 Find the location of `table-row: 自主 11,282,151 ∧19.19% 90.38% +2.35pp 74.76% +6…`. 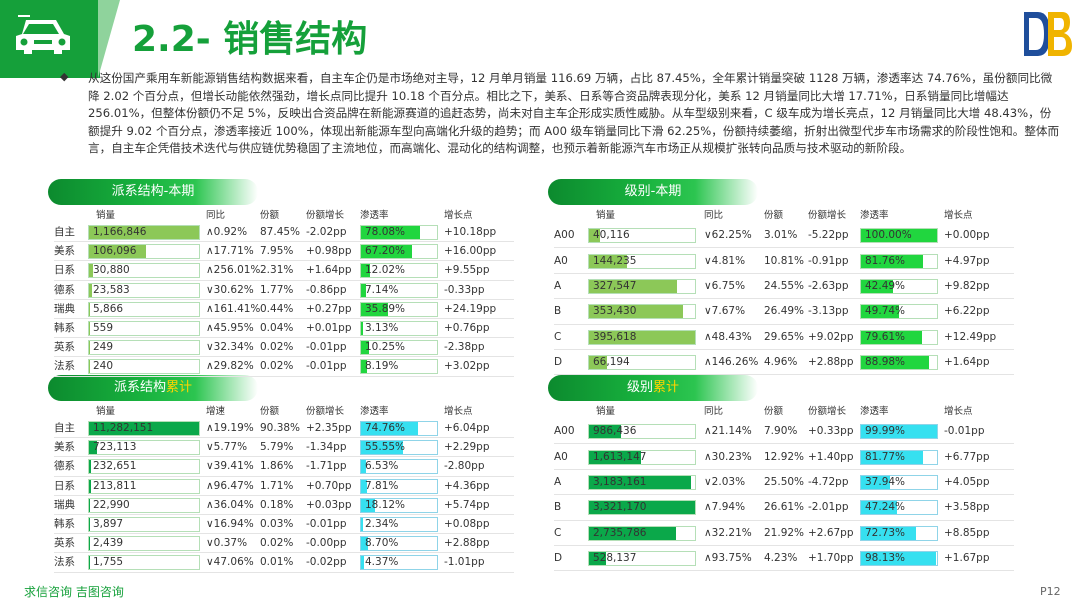

table-row: 自主 11,282,151 ∧19.19% 90.38% +2.35pp 74.76% +6… is located at coordinates (284, 429).